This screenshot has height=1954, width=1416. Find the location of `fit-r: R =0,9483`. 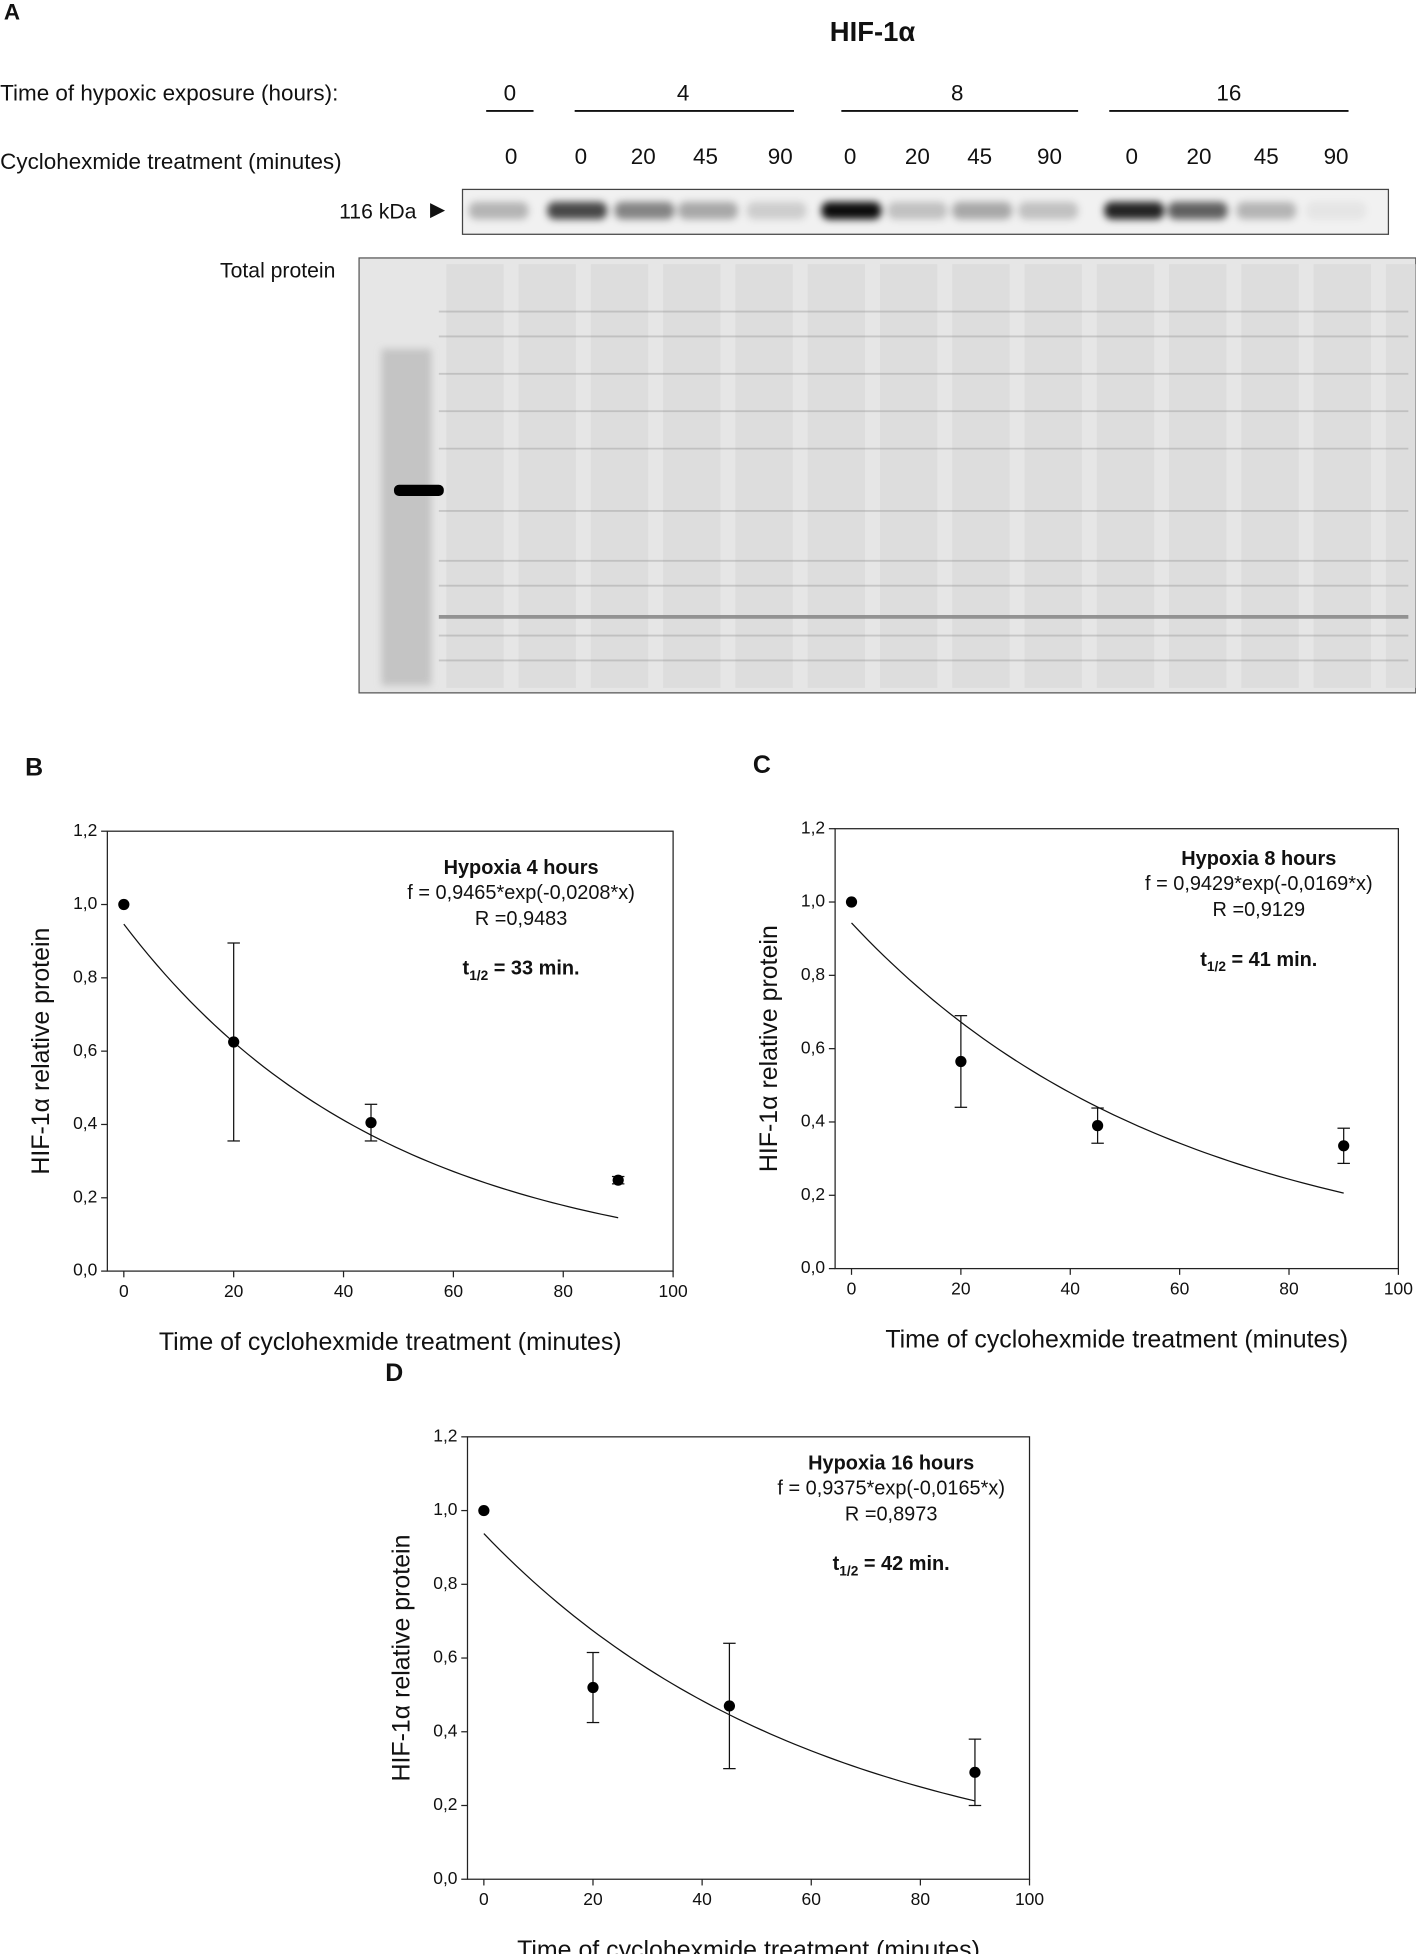

fit-r: R =0,9483 is located at coordinates (521, 919).